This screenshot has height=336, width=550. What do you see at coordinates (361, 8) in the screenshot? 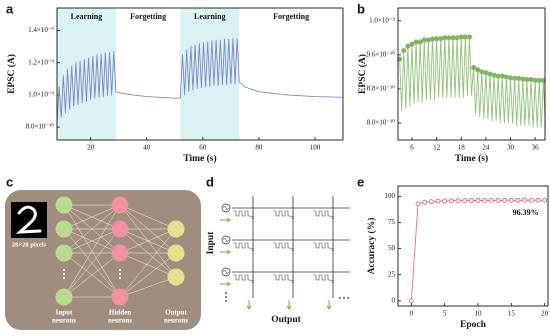
I see `panel-label: b` at bounding box center [361, 8].